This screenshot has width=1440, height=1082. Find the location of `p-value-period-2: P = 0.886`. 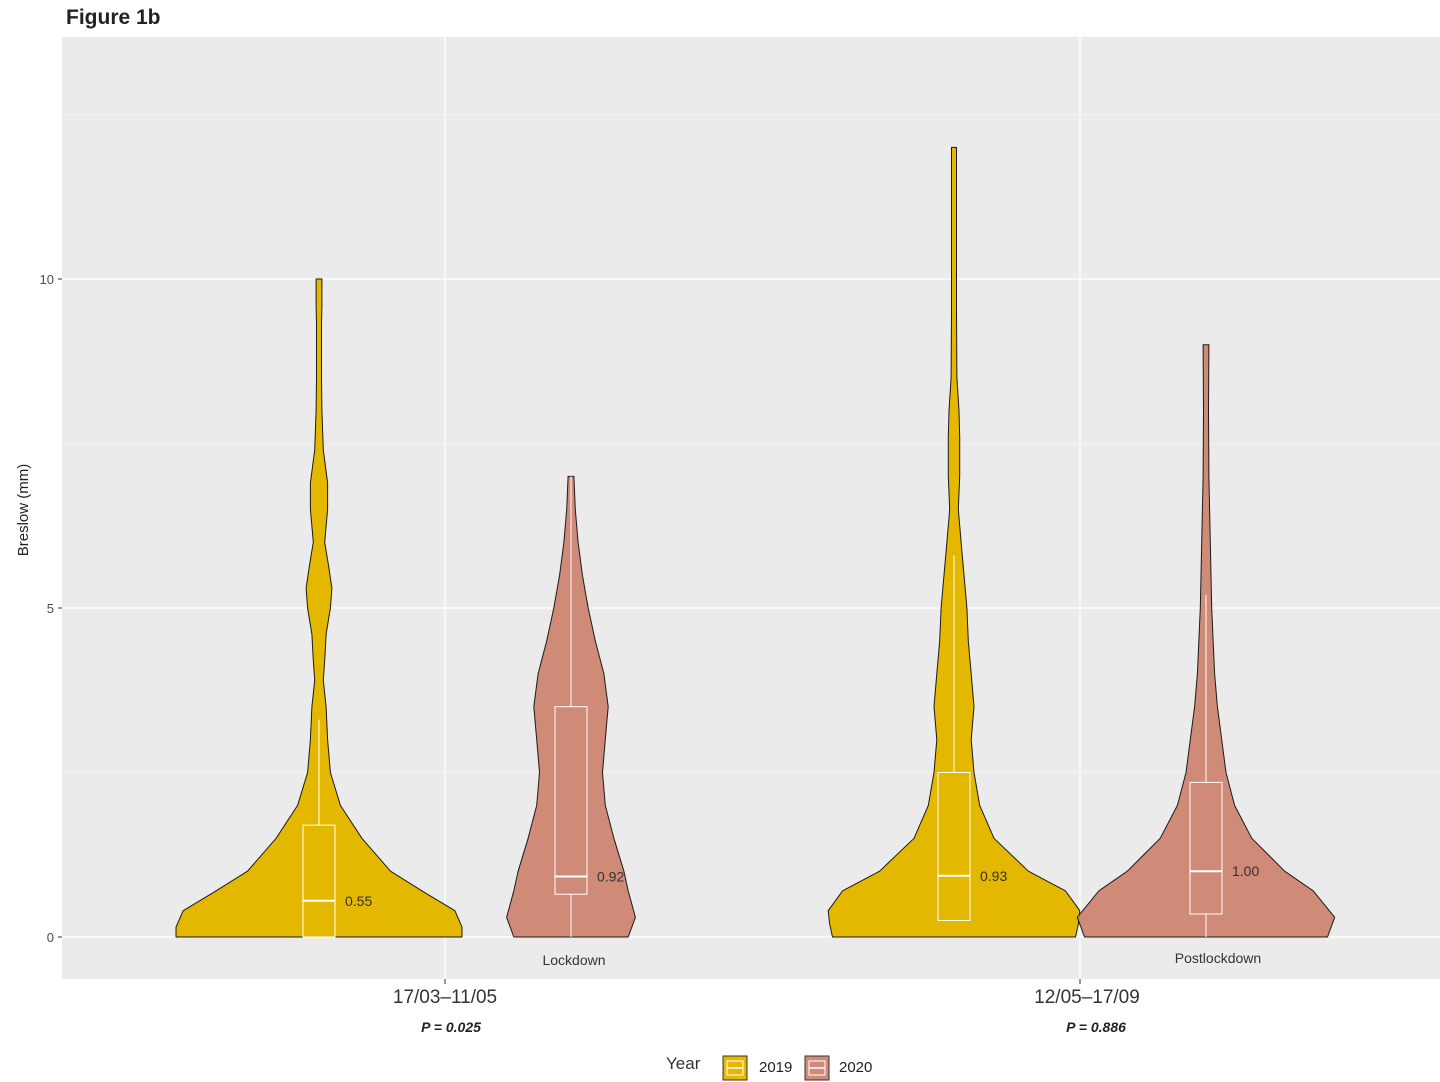

p-value-period-2: P = 0.886 is located at coordinates (1096, 1027).